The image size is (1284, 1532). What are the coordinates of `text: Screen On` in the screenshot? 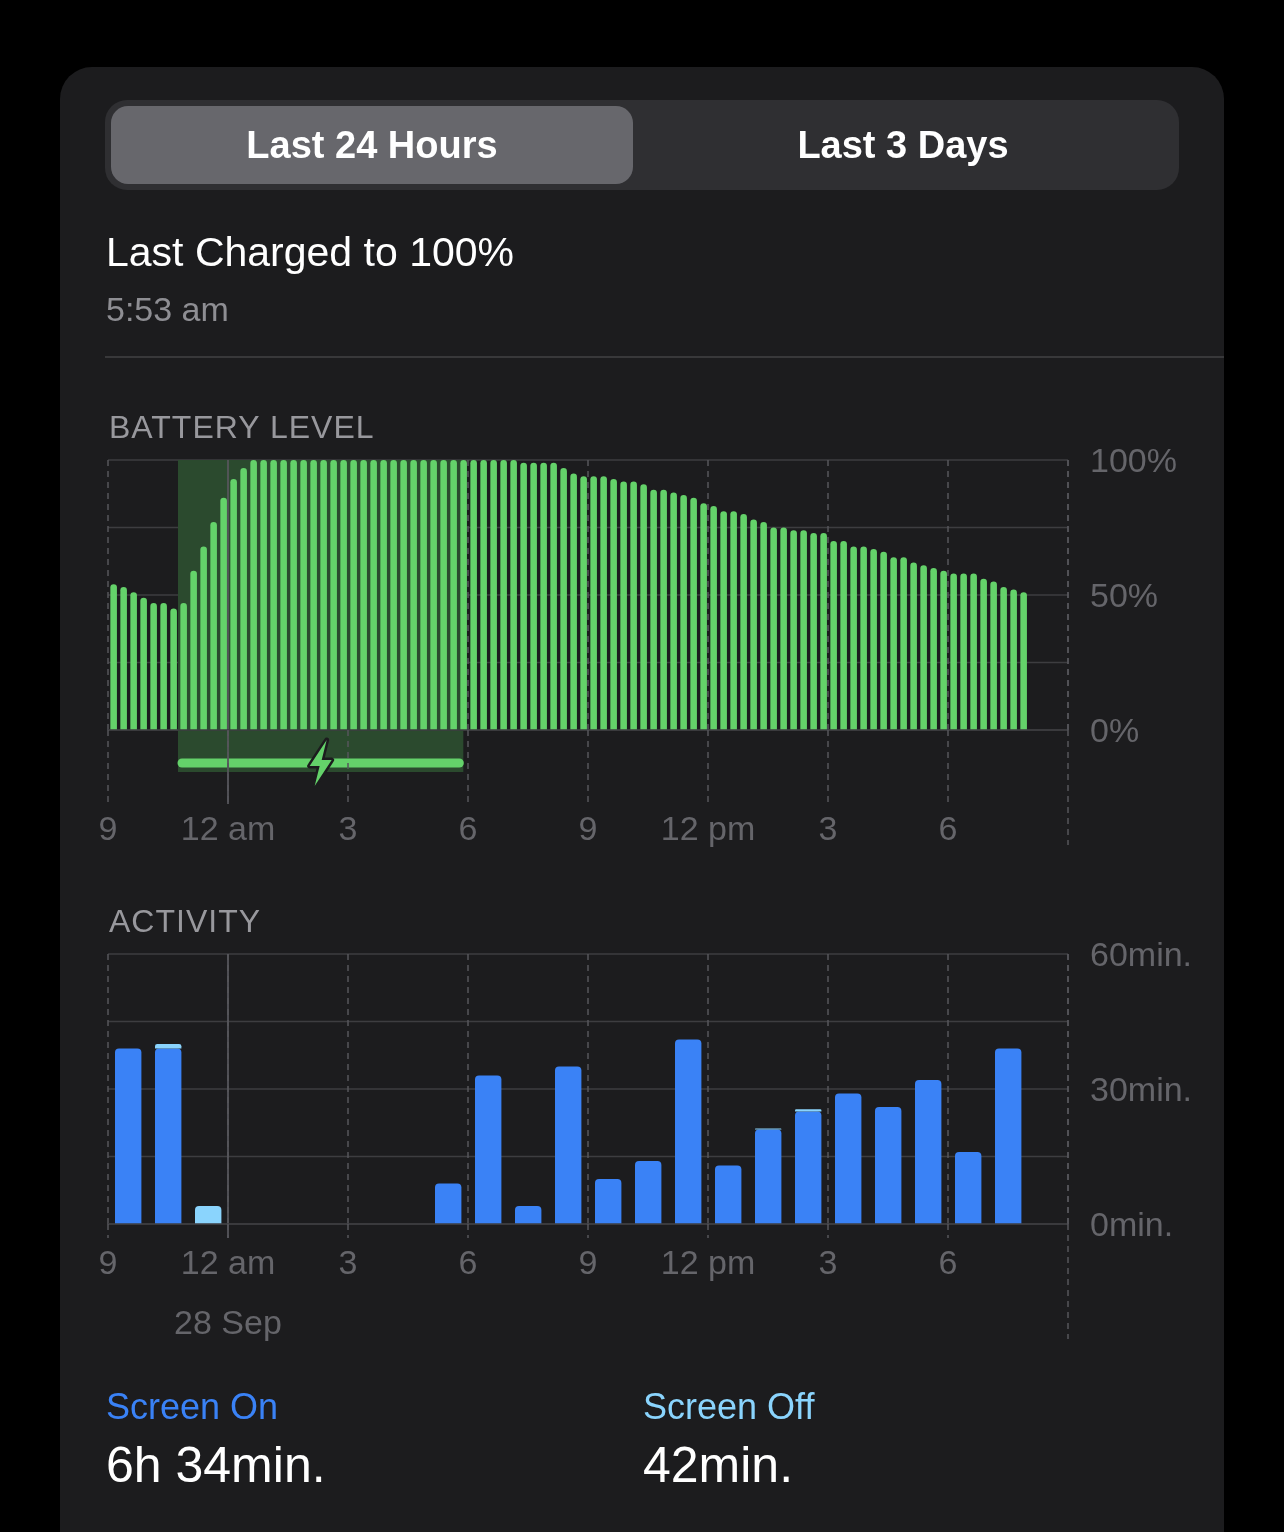 It's located at (192, 1406).